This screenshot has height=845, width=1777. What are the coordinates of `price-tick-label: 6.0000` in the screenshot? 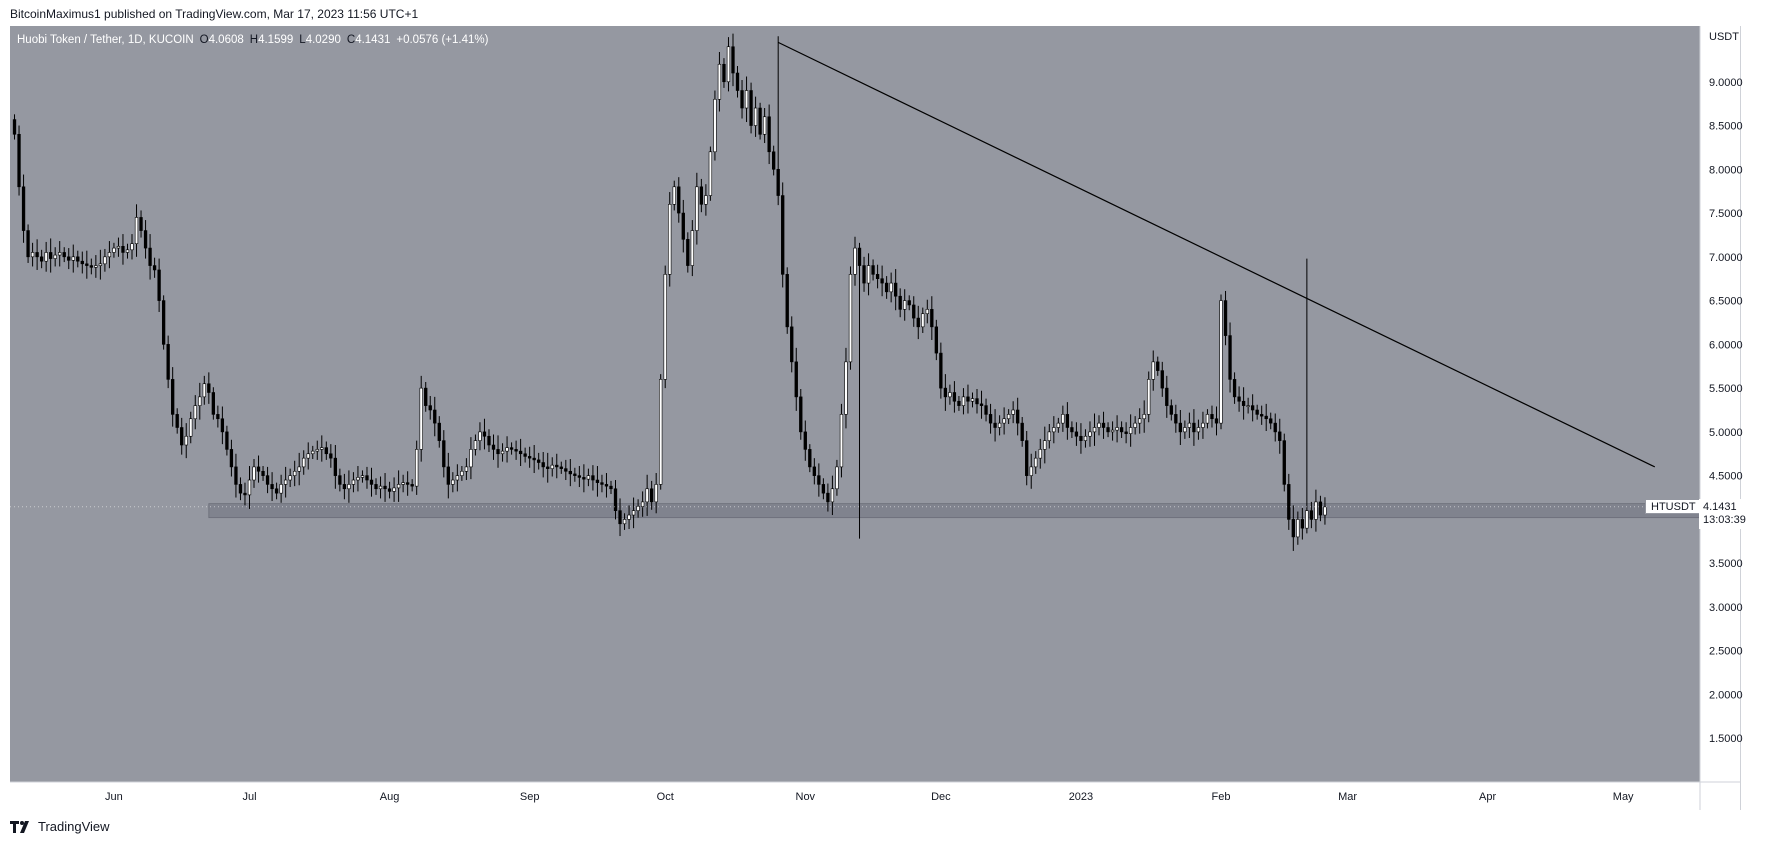 It's located at (1726, 345).